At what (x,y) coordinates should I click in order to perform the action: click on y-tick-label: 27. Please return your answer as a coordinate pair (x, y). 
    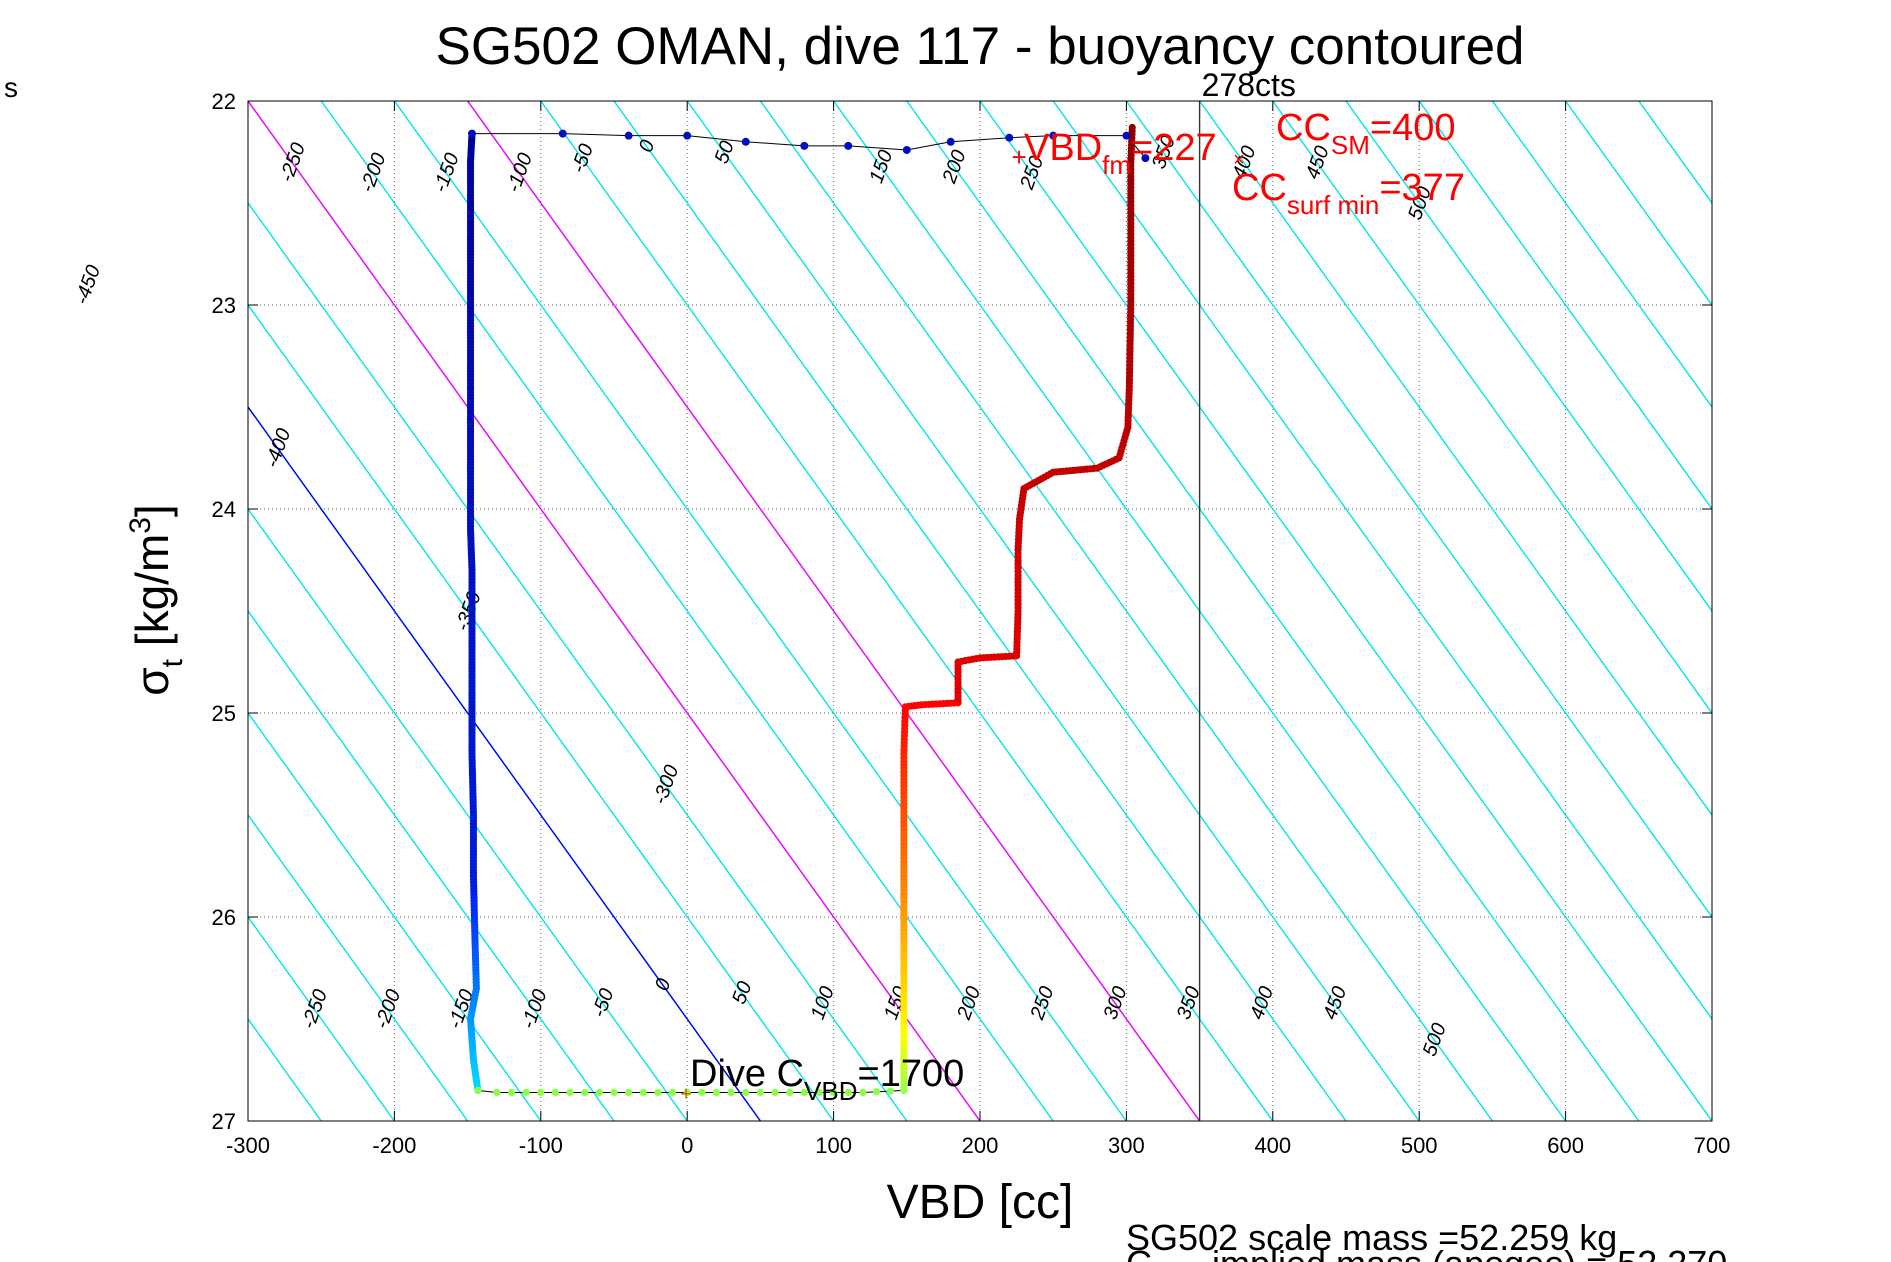
    Looking at the image, I should click on (224, 1121).